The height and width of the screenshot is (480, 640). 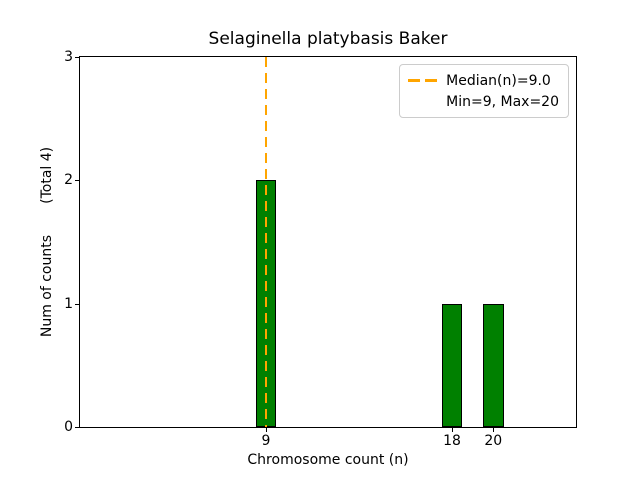 I want to click on median-line, so click(x=266, y=242).